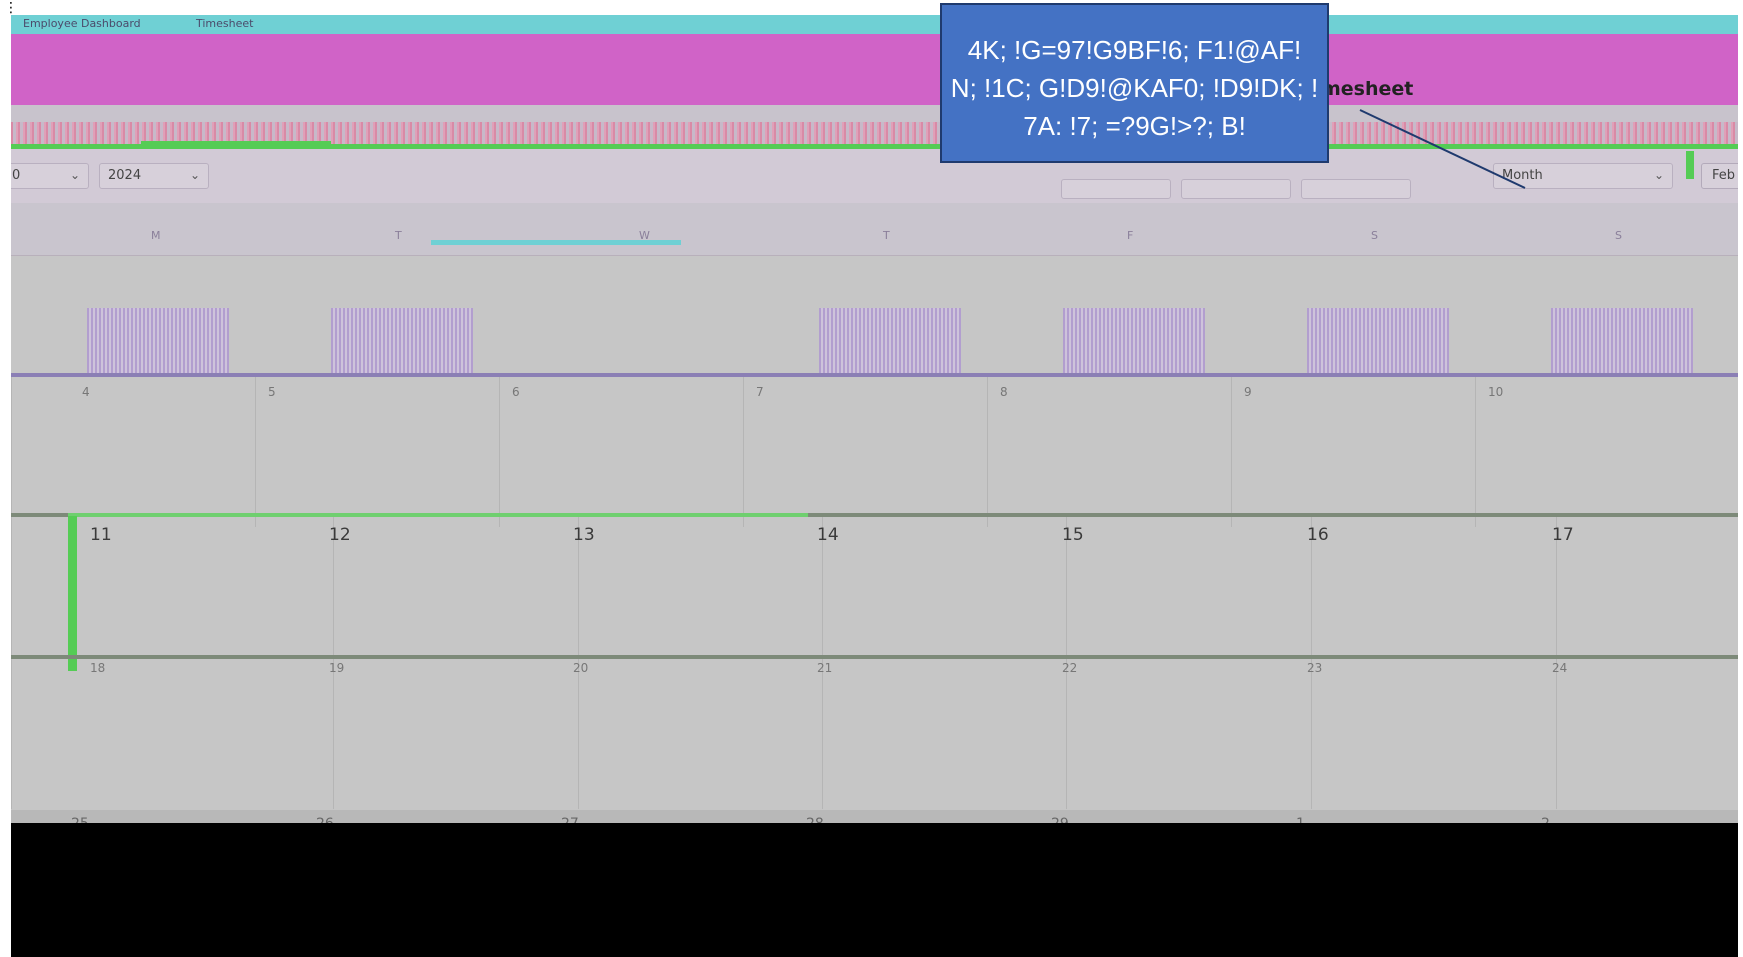  What do you see at coordinates (516, 392) in the screenshot?
I see `day-number: 6` at bounding box center [516, 392].